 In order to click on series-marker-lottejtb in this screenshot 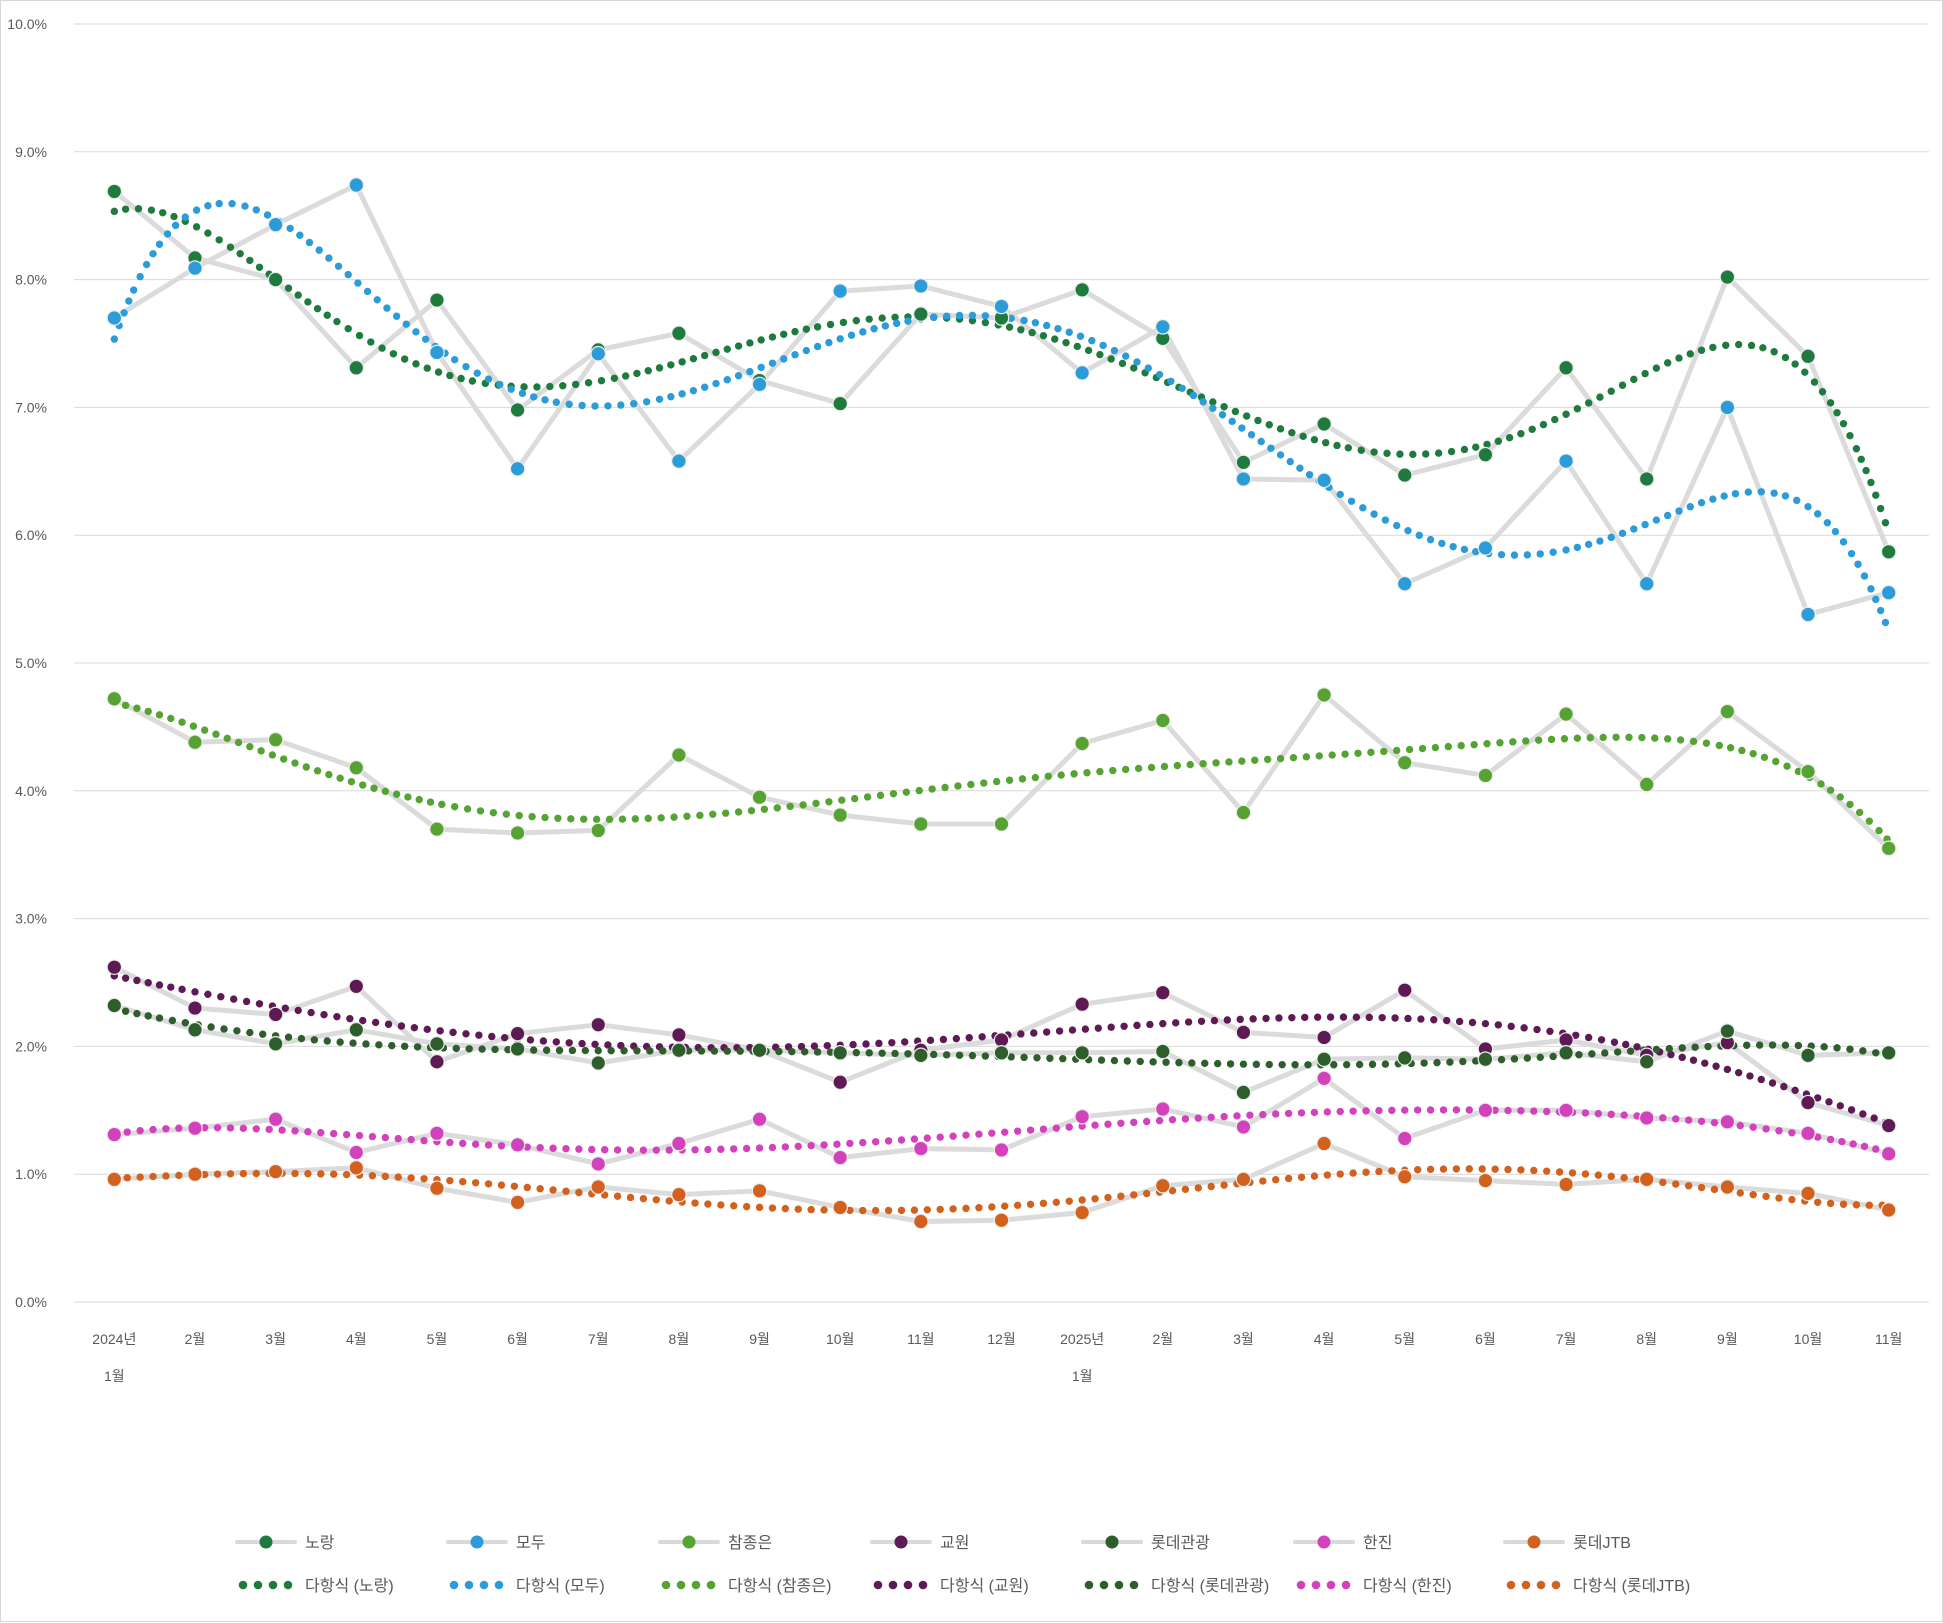, I will do `click(840, 1207)`.